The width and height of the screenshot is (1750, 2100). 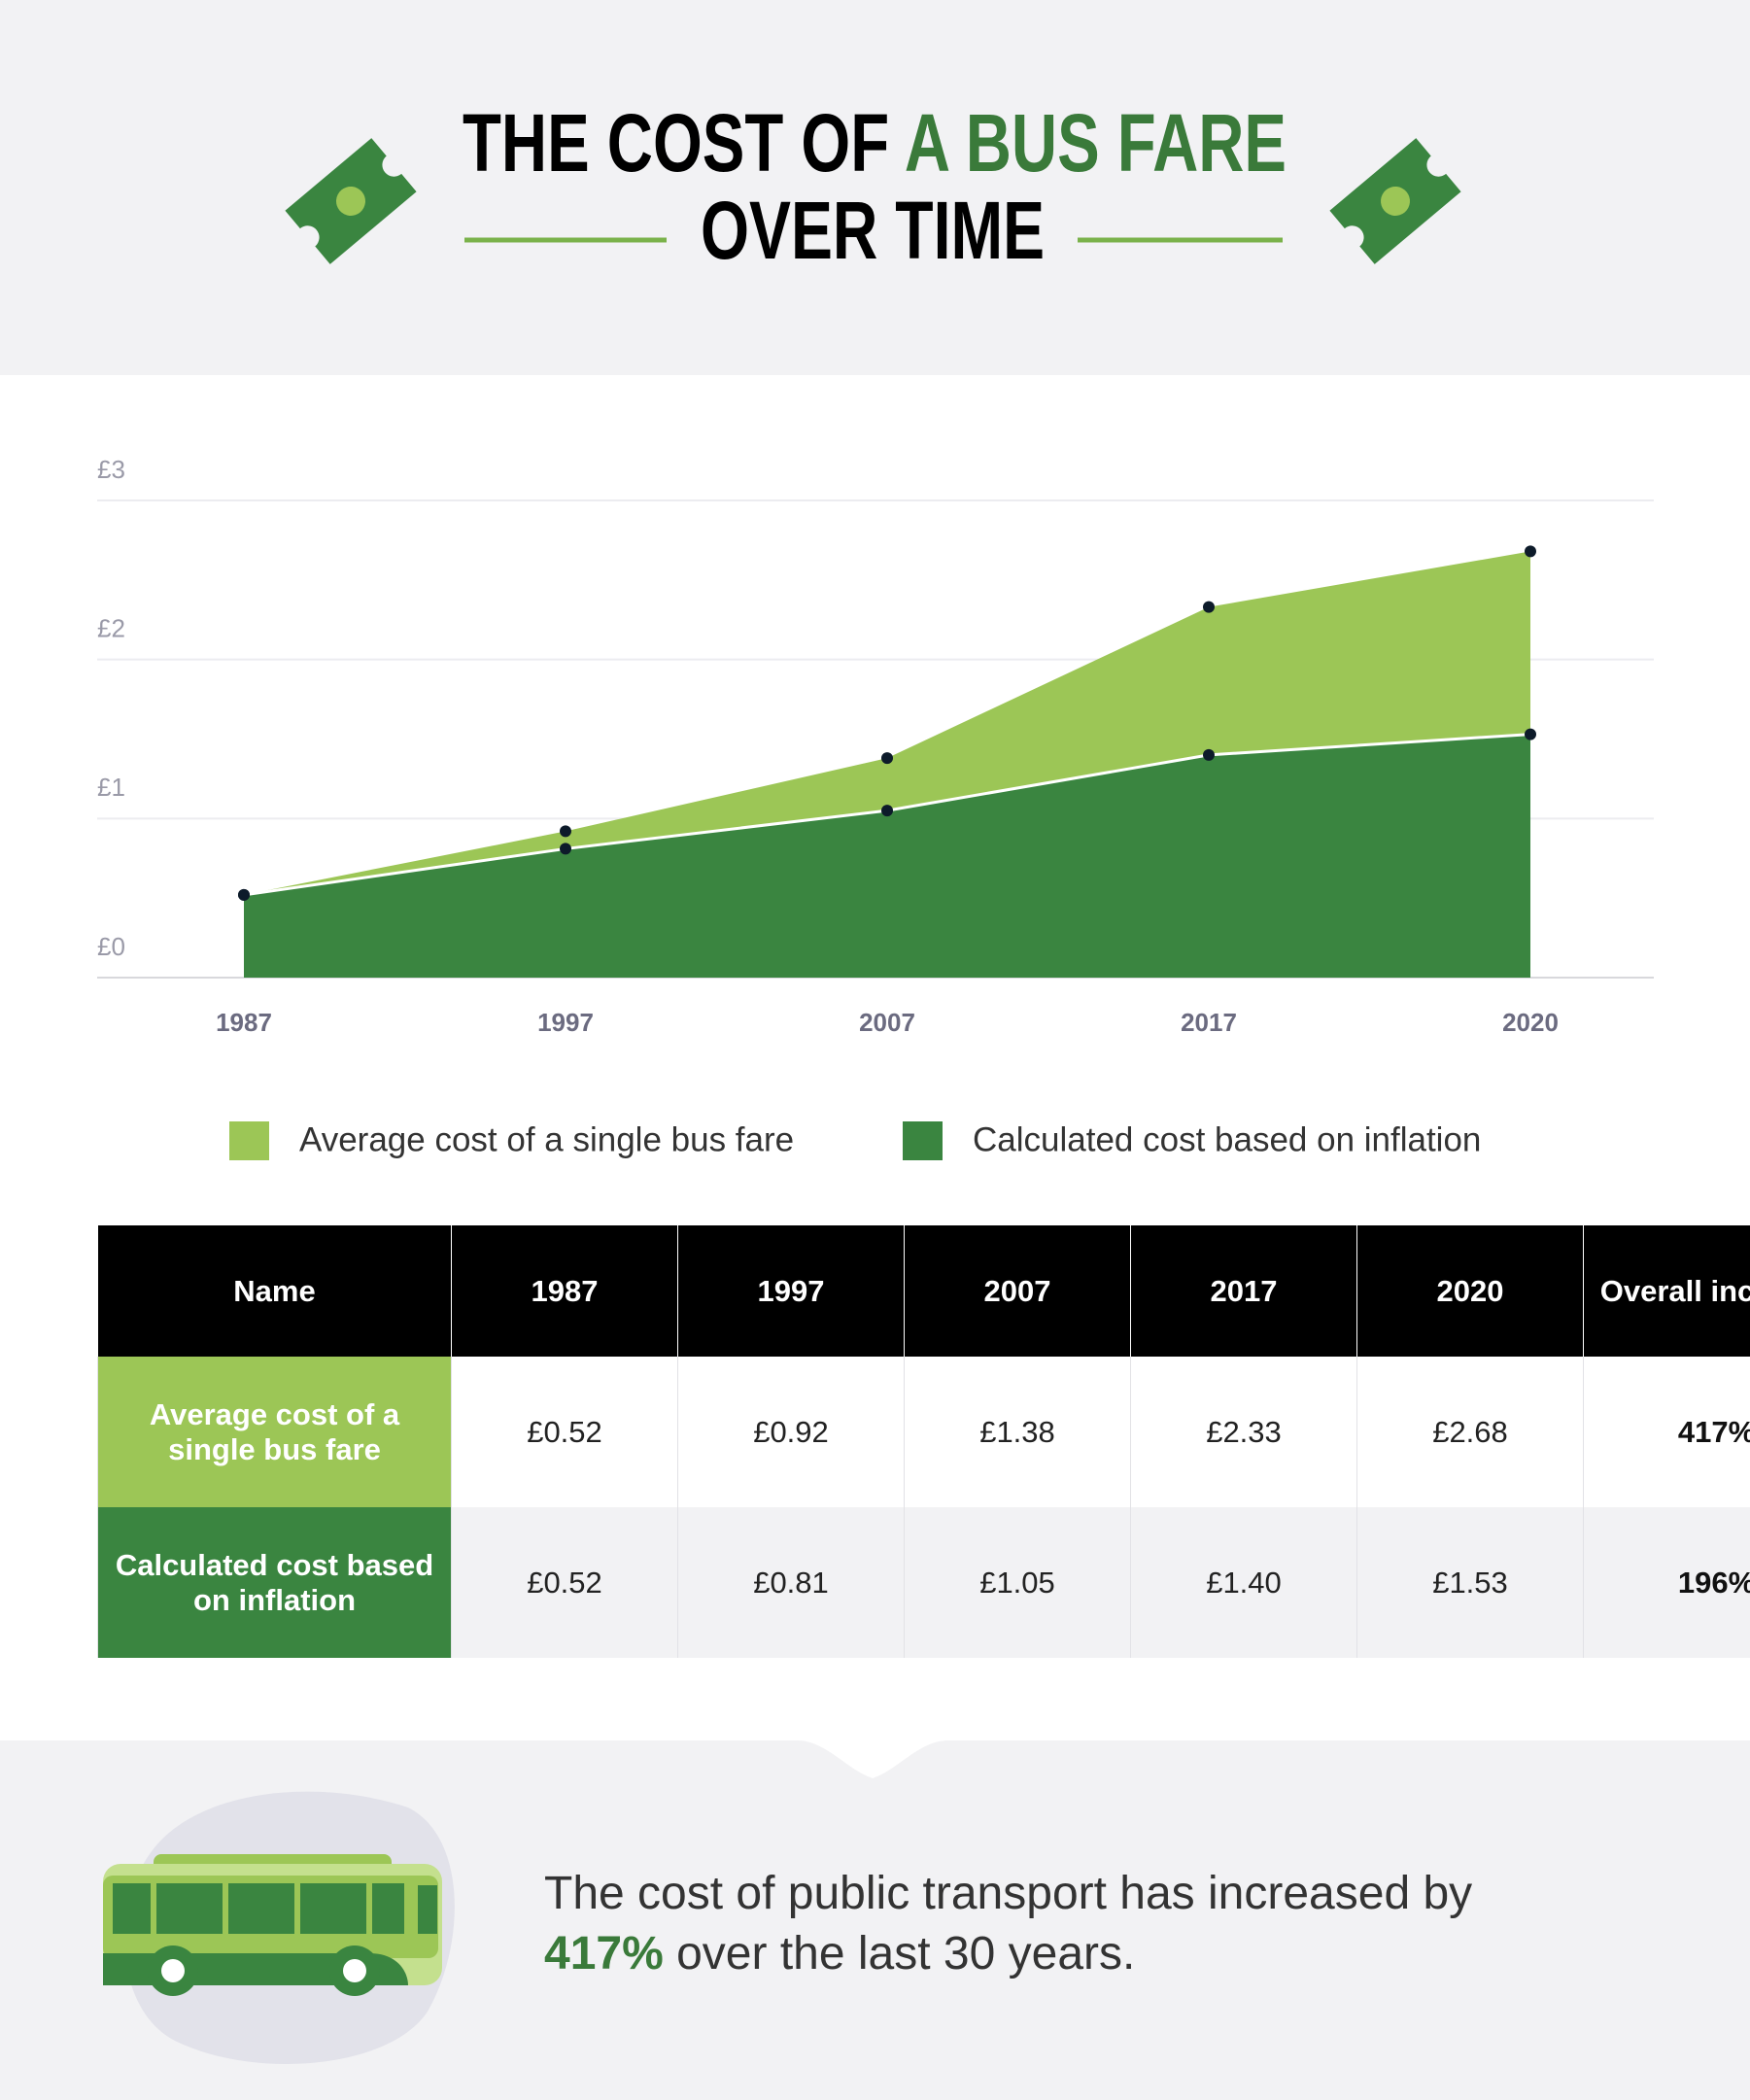 What do you see at coordinates (604, 1954) in the screenshot?
I see `footer-highlight: 417%` at bounding box center [604, 1954].